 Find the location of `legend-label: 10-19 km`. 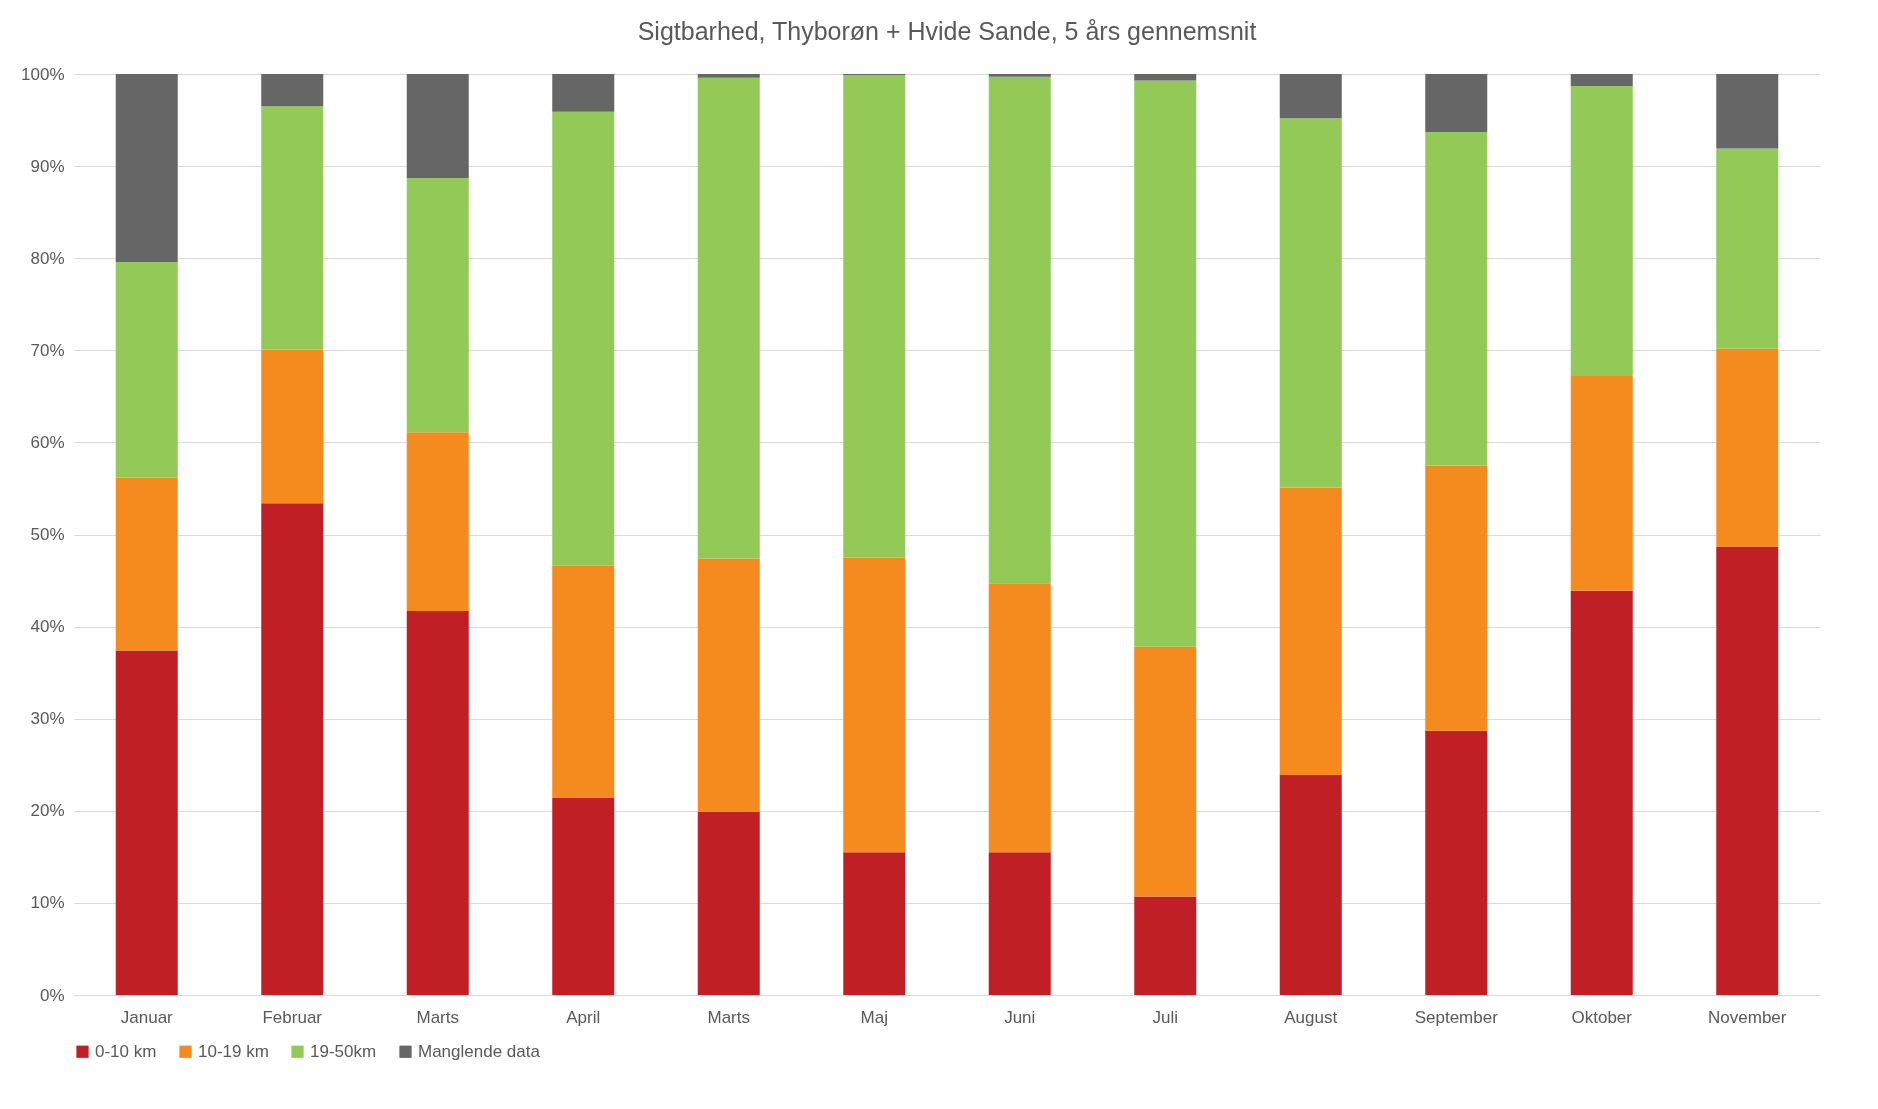

legend-label: 10-19 km is located at coordinates (233, 1051).